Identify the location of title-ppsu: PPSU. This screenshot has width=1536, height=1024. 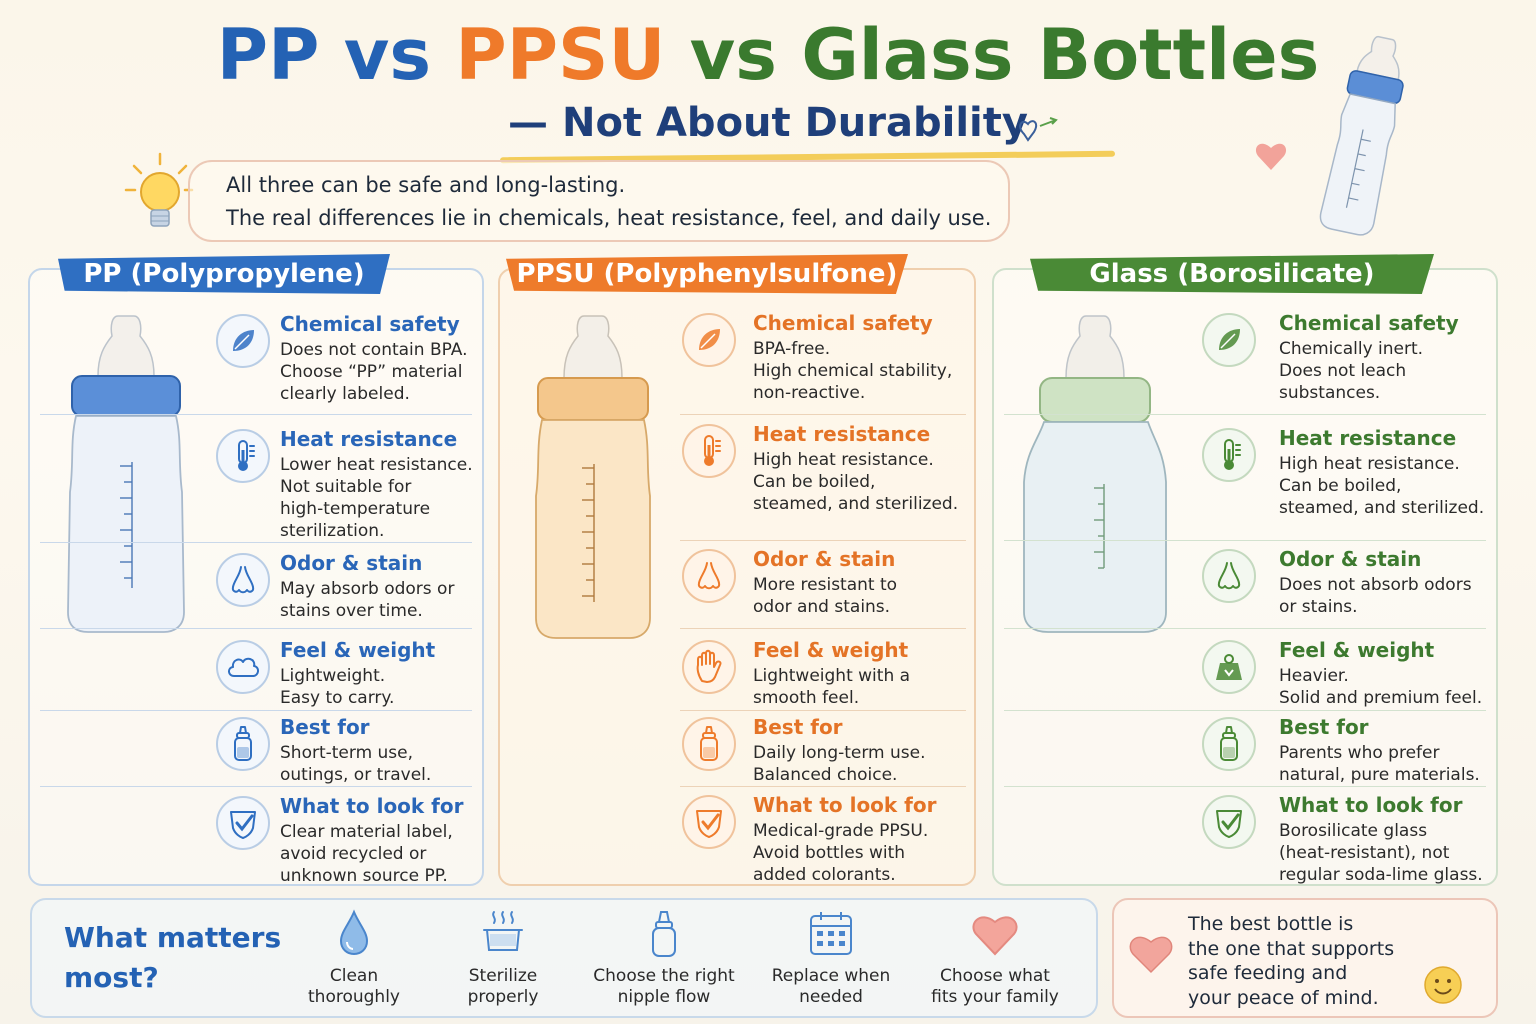
(560, 55).